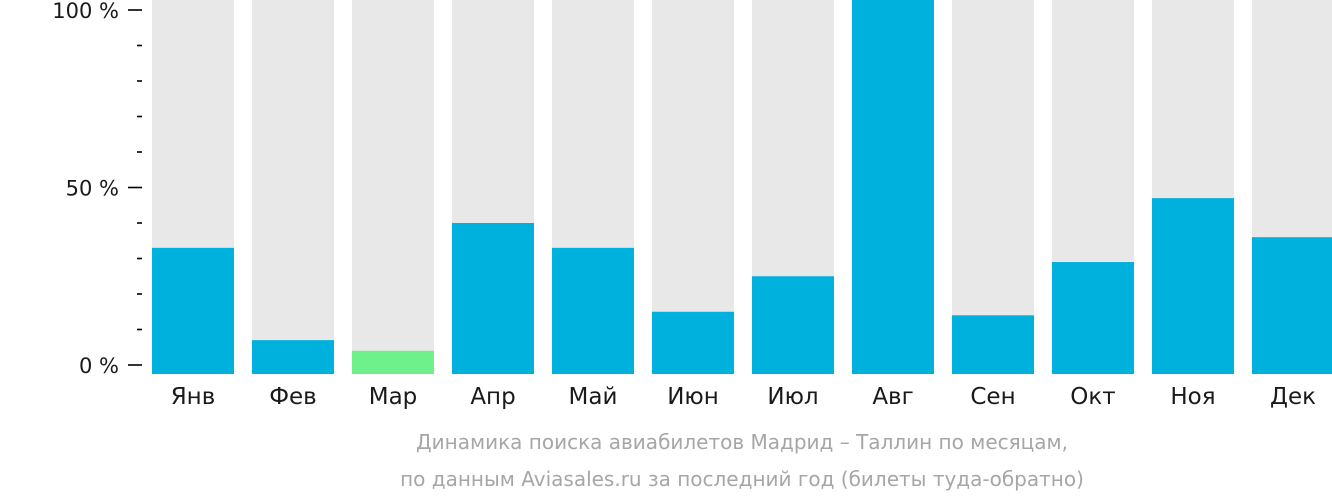 The image size is (1332, 502). I want to click on x-tick-label: Авг, so click(892, 397).